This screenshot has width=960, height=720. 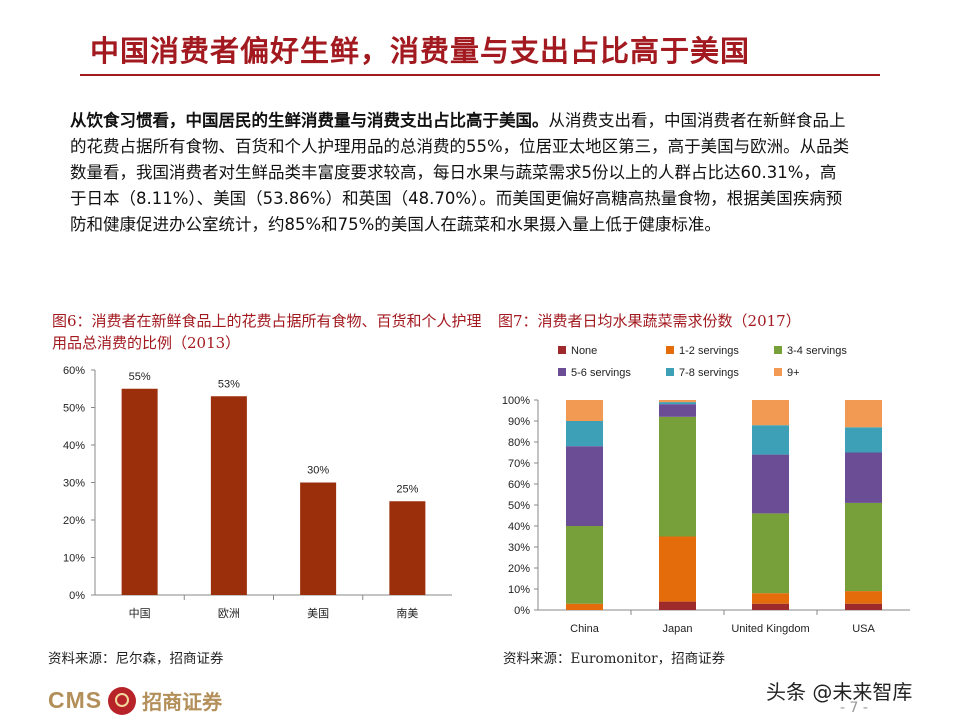 What do you see at coordinates (709, 351) in the screenshot?
I see `fig7-legend-label: 1-2 servings` at bounding box center [709, 351].